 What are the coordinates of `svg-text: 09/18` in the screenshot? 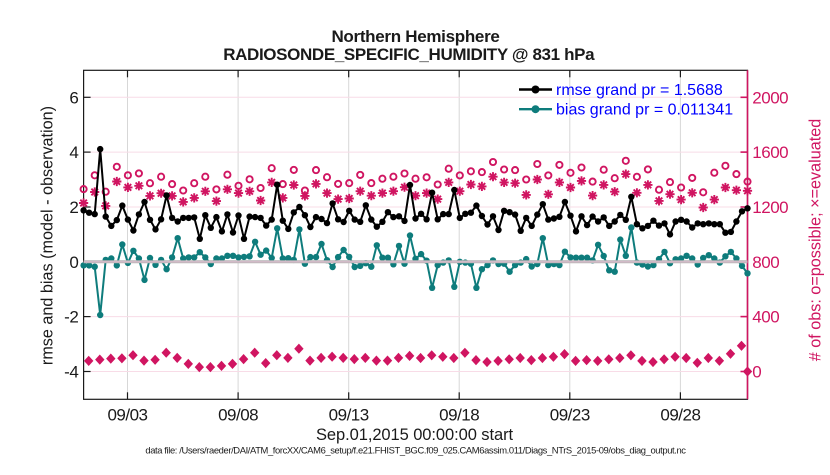 It's located at (459, 415).